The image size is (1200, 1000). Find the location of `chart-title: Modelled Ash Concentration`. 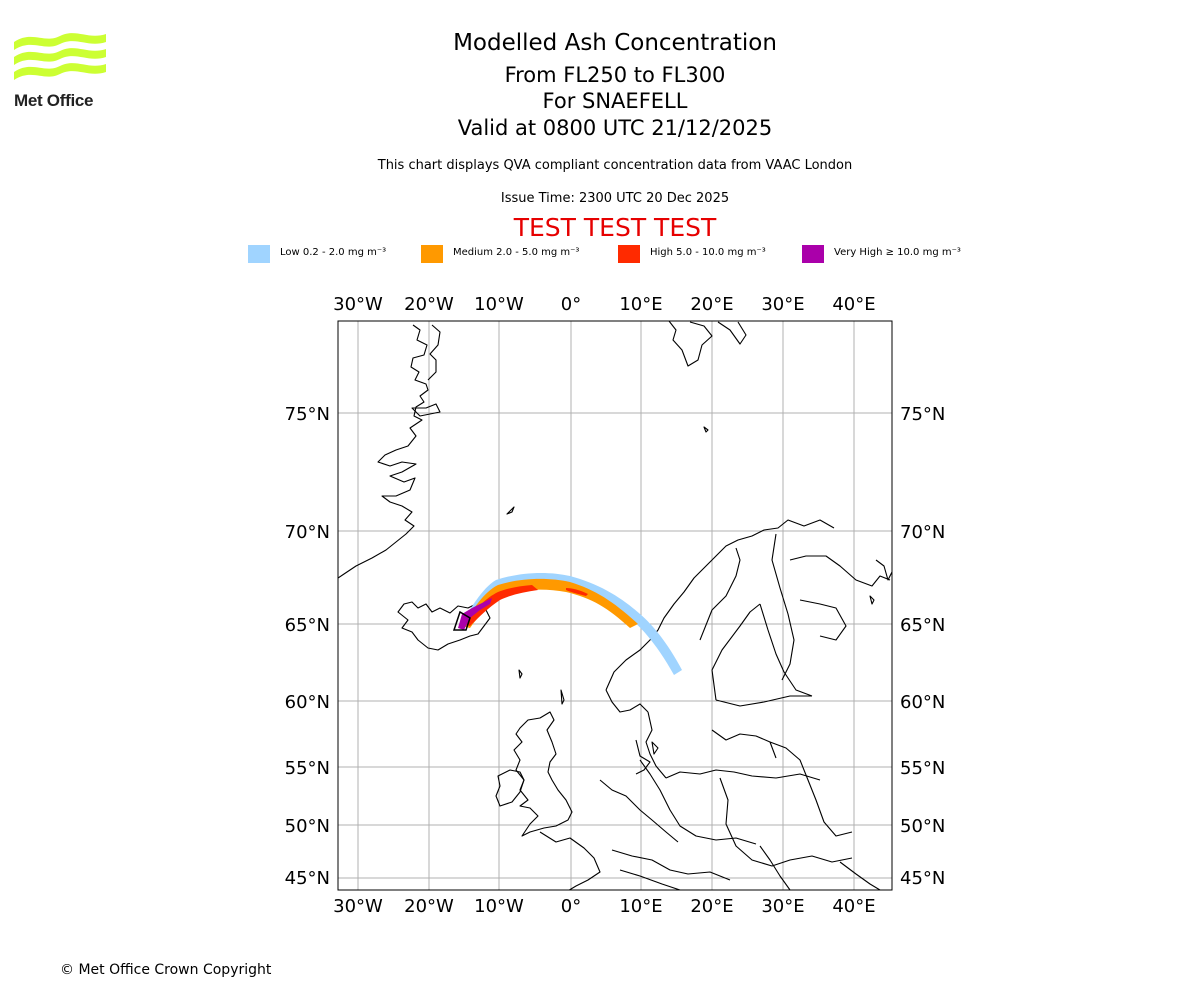

chart-title: Modelled Ash Concentration is located at coordinates (615, 43).